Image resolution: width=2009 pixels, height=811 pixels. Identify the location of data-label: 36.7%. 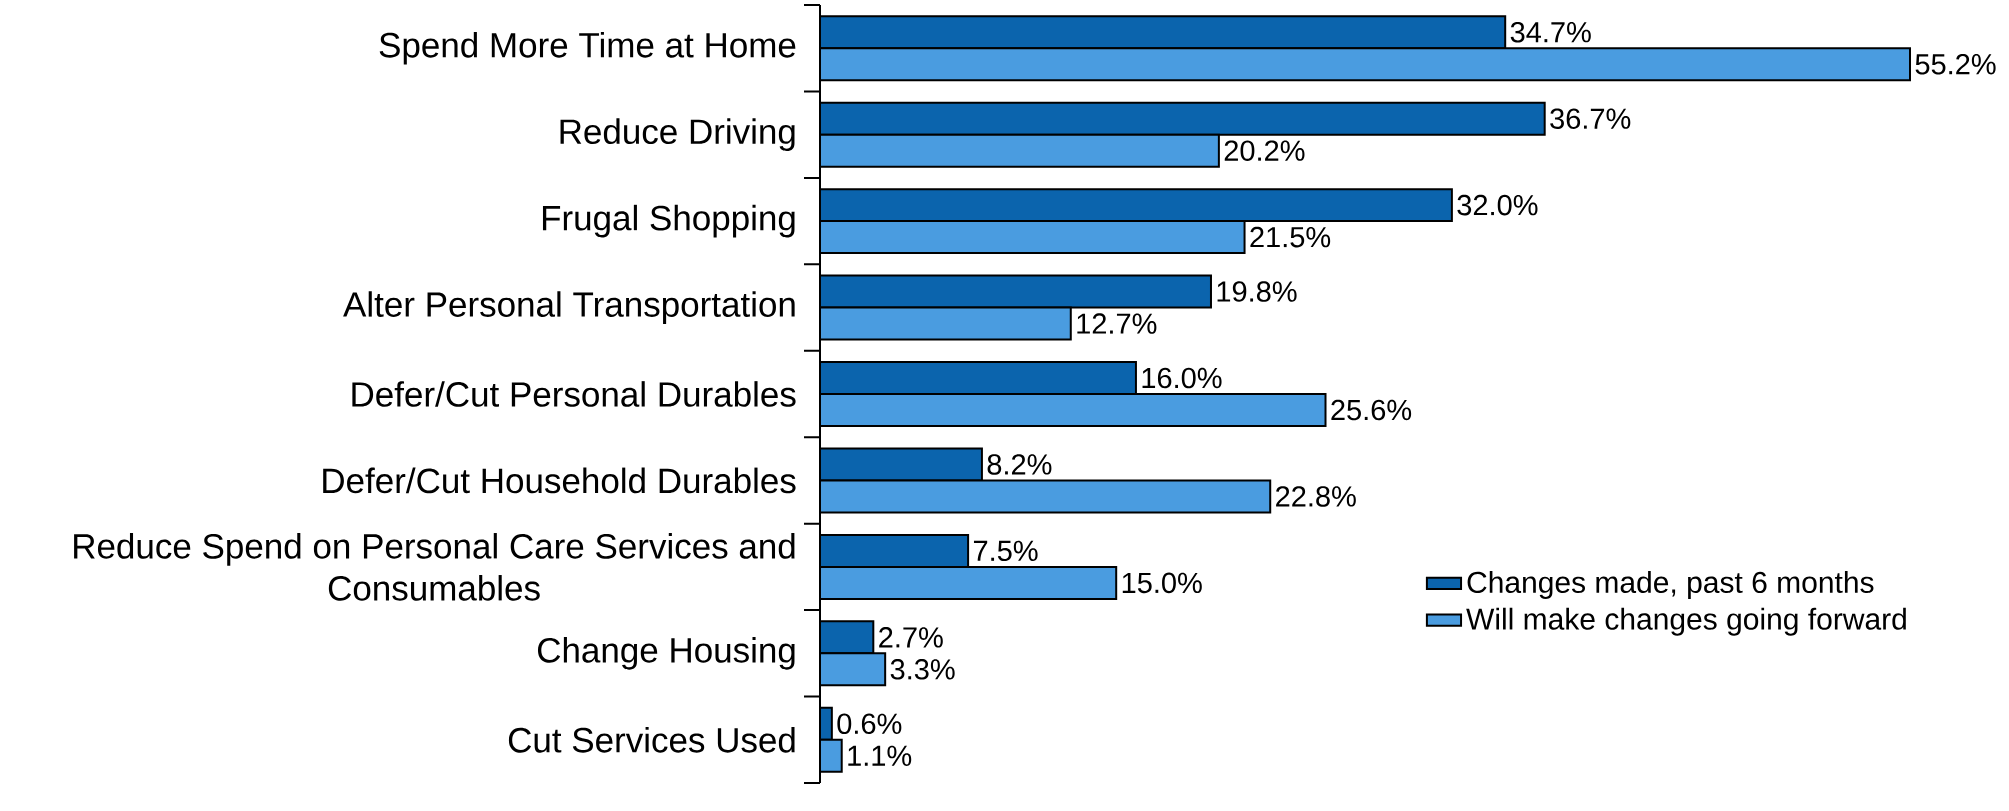
(1590, 118).